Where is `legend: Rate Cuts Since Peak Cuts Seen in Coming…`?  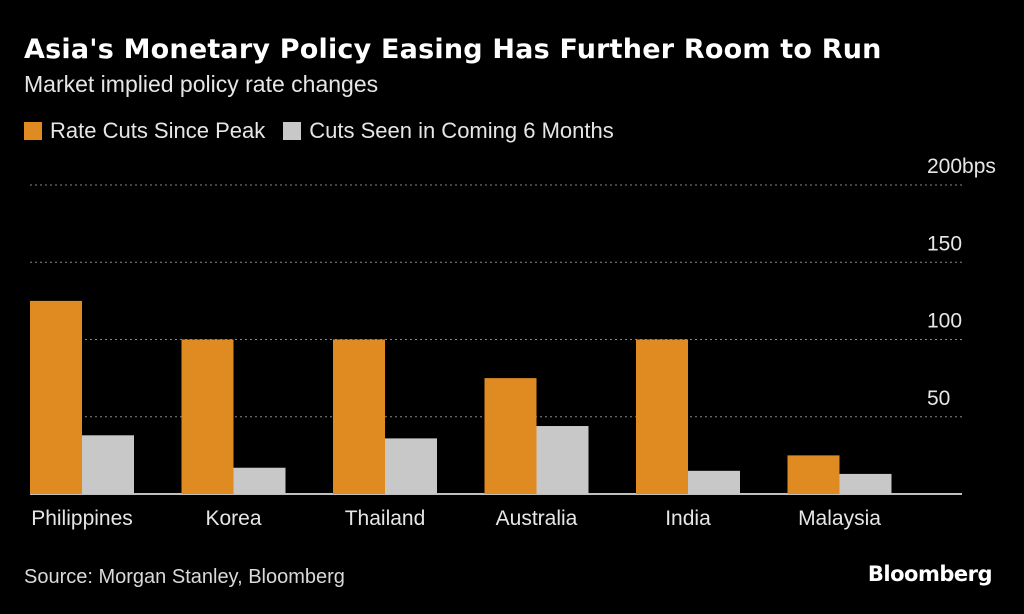 legend: Rate Cuts Since Peak Cuts Seen in Coming… is located at coordinates (328, 131).